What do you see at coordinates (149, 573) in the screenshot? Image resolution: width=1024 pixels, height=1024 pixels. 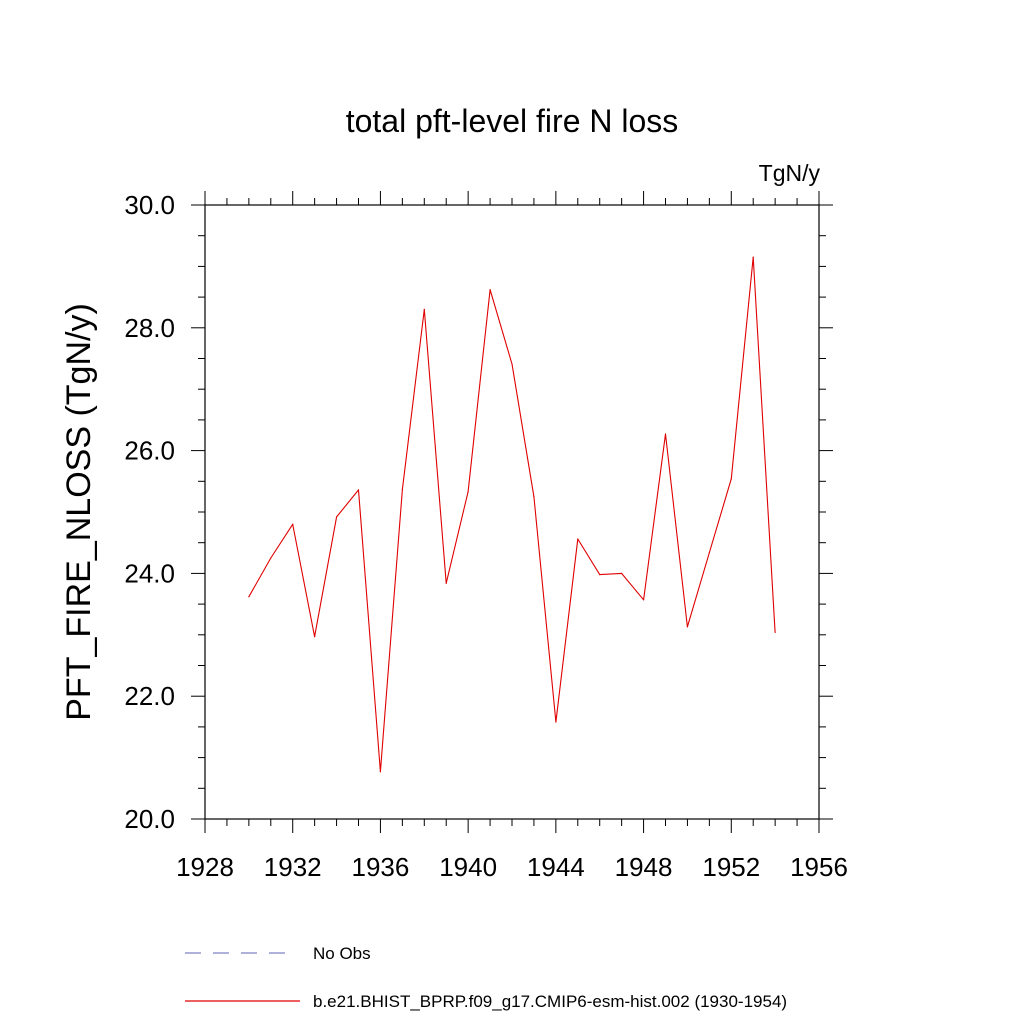 I see `y-tick-label: 24.0` at bounding box center [149, 573].